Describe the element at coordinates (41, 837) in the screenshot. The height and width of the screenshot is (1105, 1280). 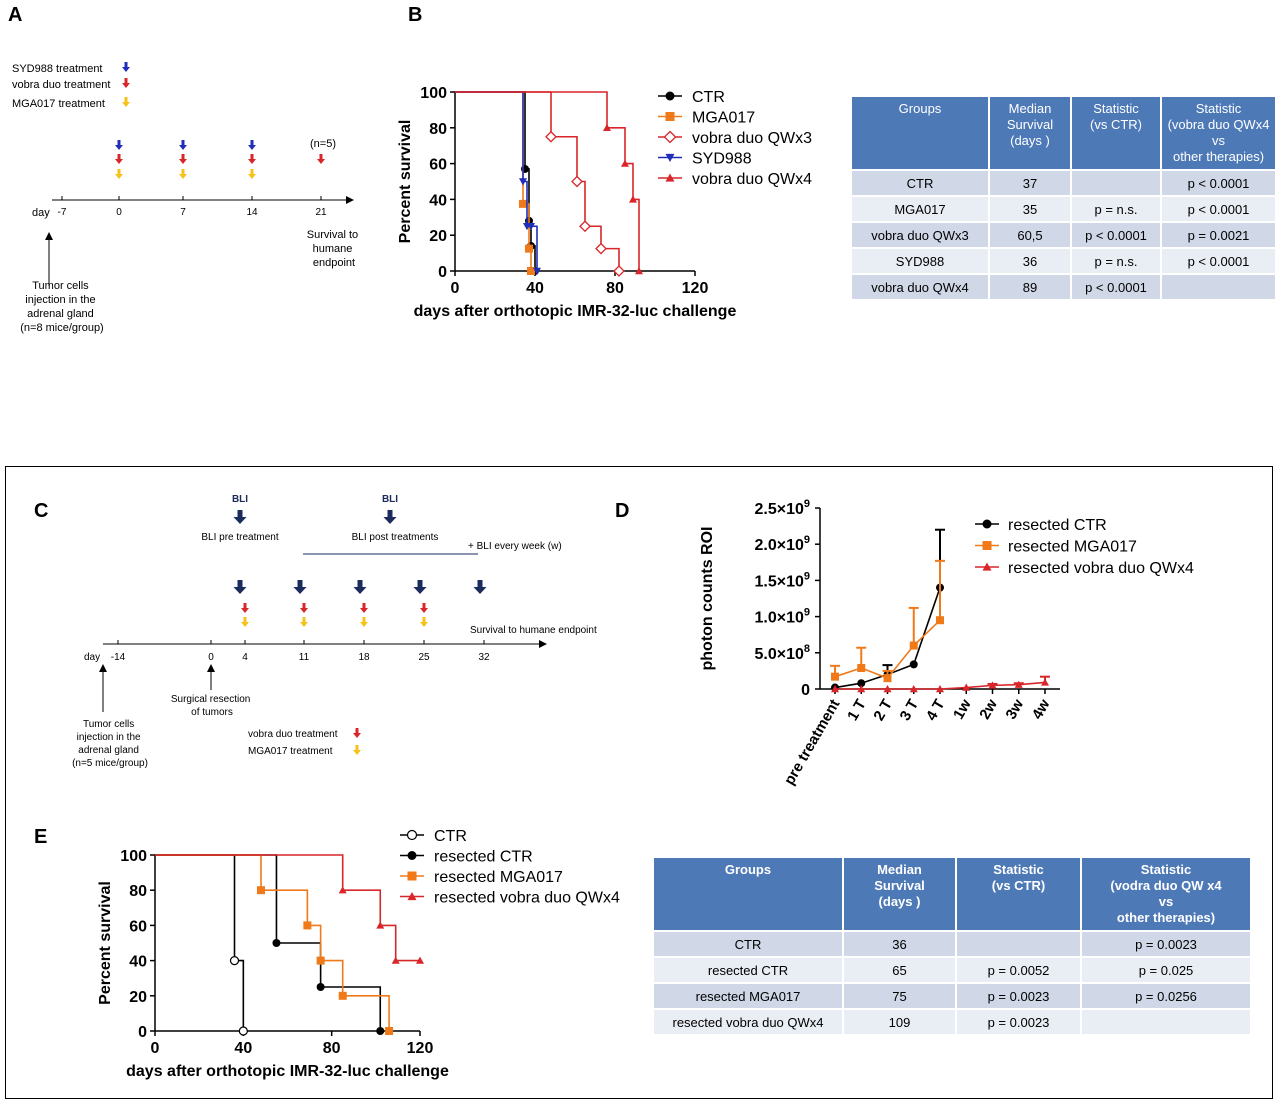
I see `panel-letter-e: E` at that location.